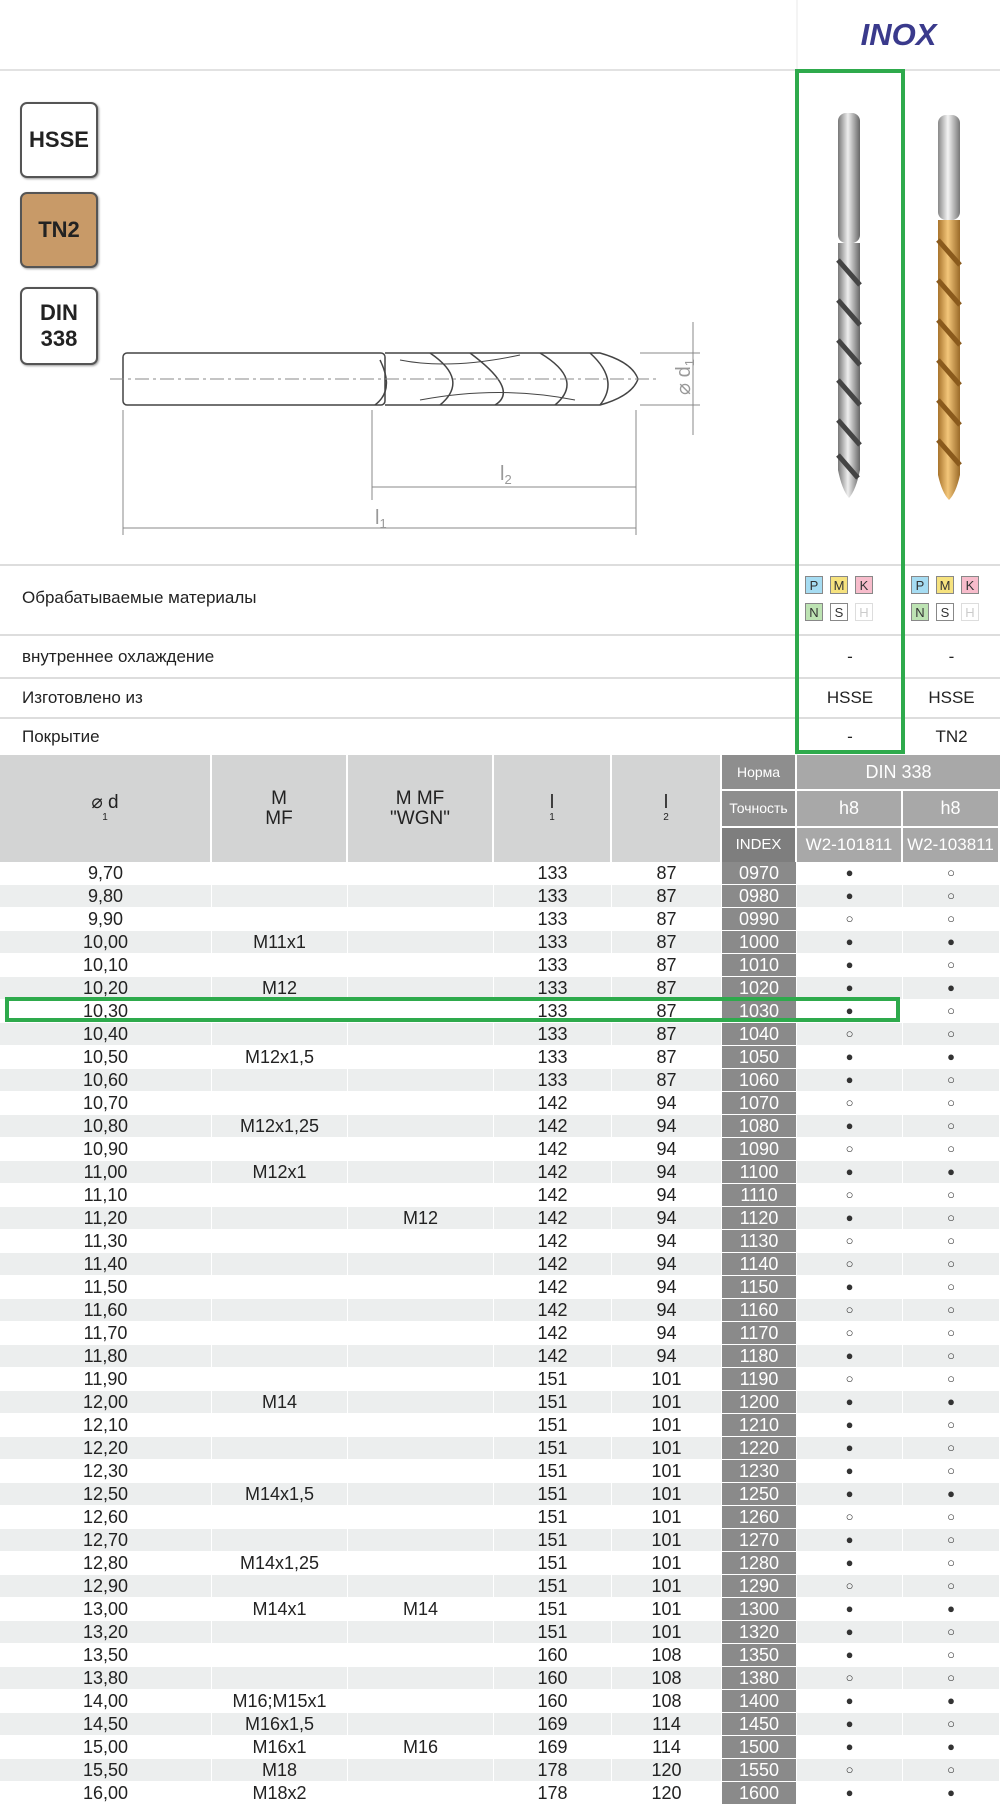  What do you see at coordinates (105, 873) in the screenshot?
I see `table-cell: 9,70` at bounding box center [105, 873].